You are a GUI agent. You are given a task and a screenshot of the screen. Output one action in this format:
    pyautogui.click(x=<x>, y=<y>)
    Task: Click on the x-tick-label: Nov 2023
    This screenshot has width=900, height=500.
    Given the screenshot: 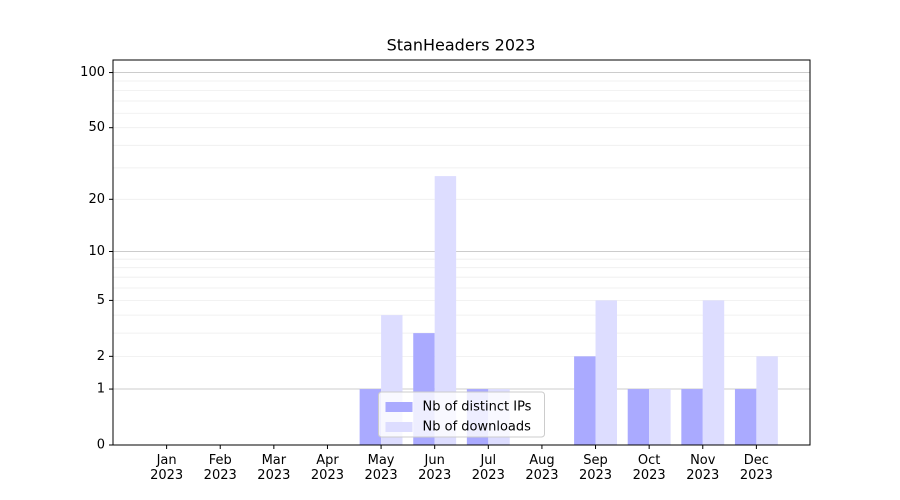 What is the action you would take?
    pyautogui.click(x=703, y=468)
    